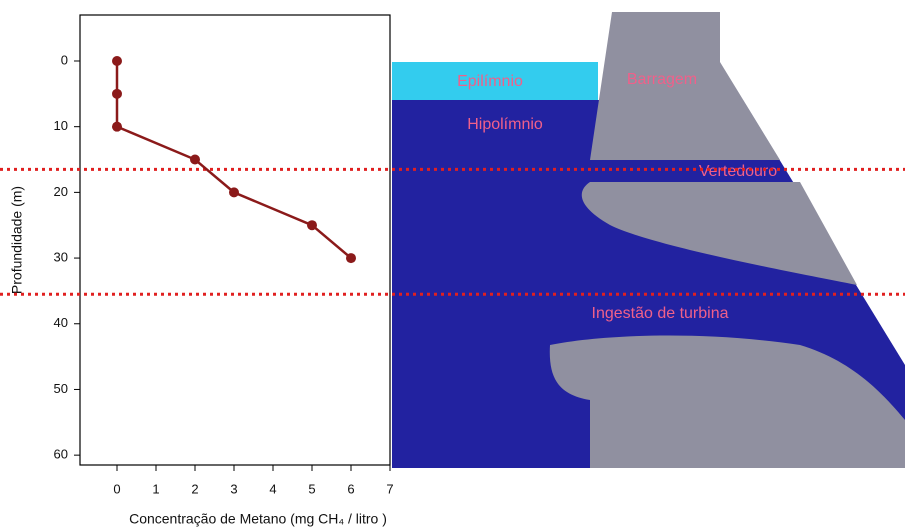  I want to click on annotation: Vertedouro, so click(738, 171).